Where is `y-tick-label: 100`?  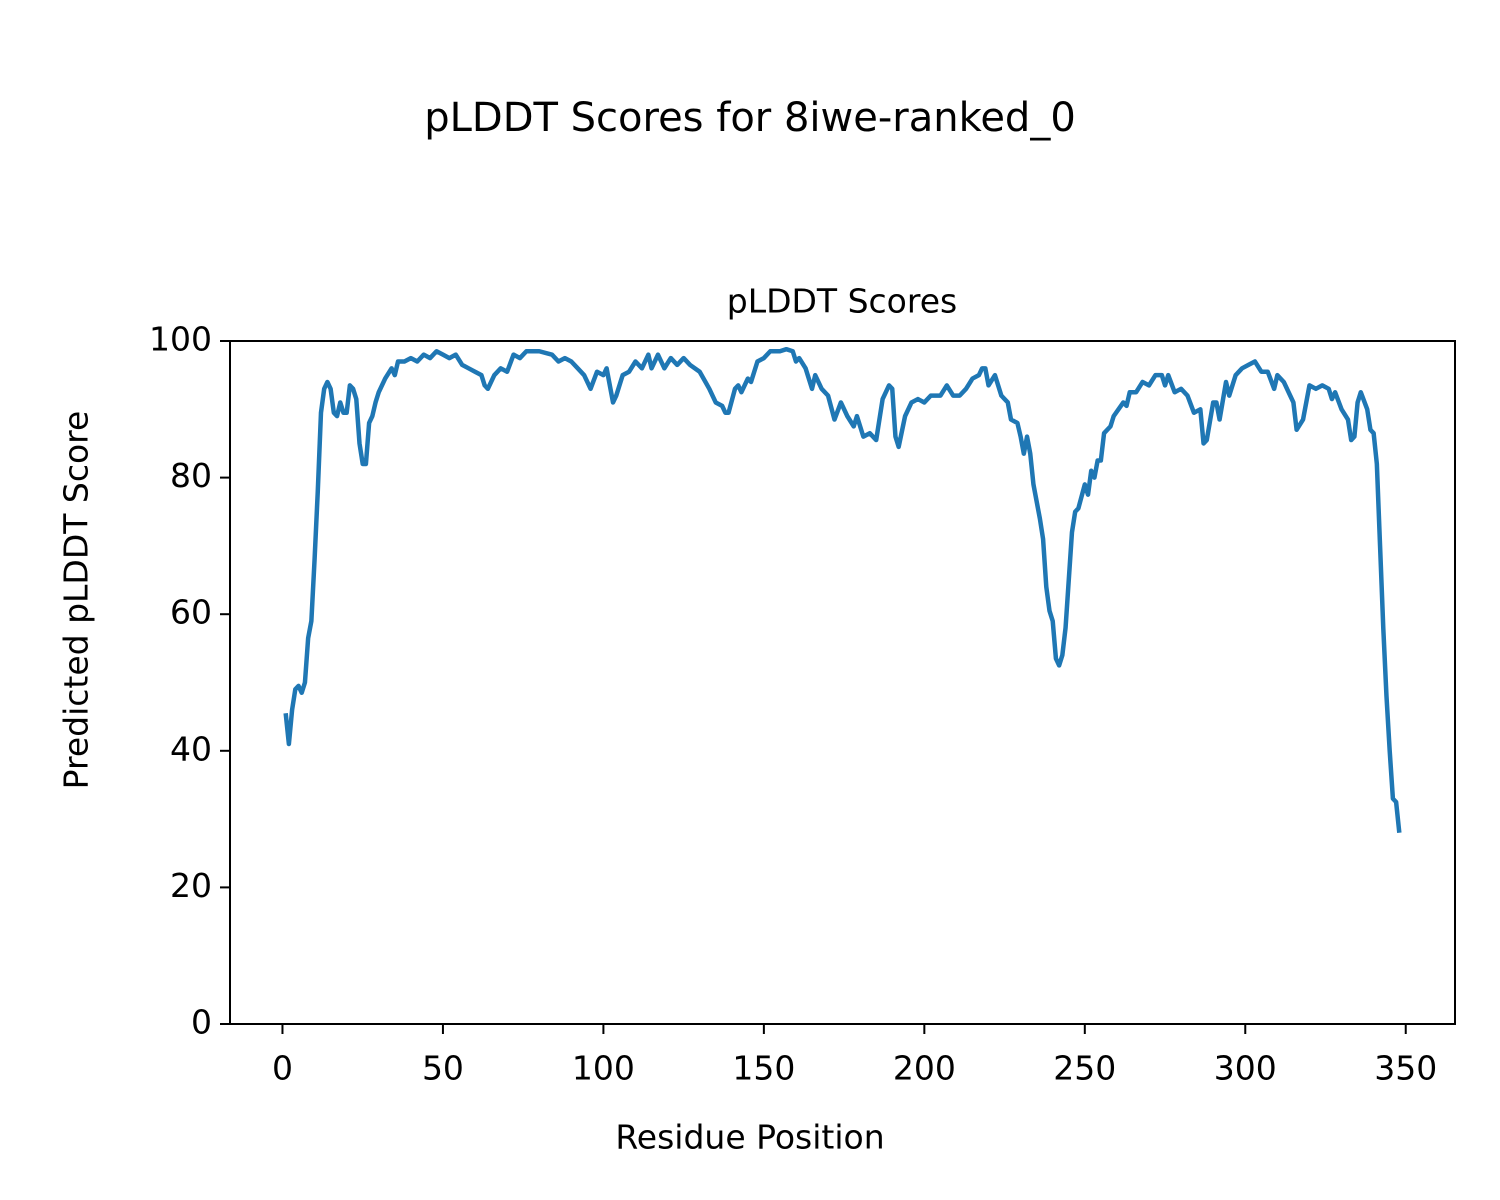
y-tick-label: 100 is located at coordinates (180, 339).